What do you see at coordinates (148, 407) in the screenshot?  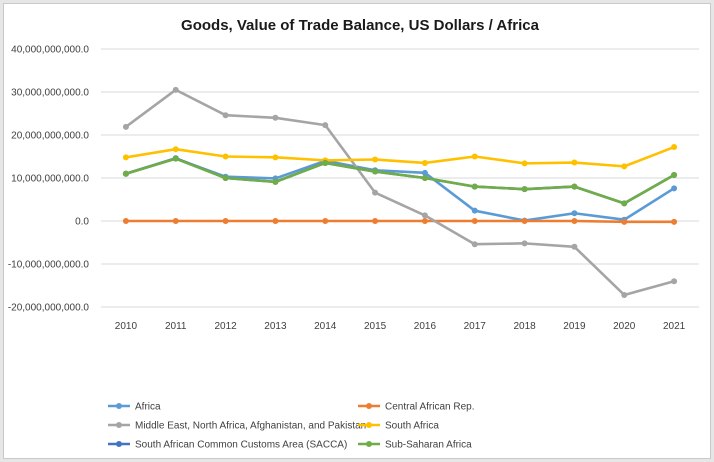 I see `legend-label: Africa` at bounding box center [148, 407].